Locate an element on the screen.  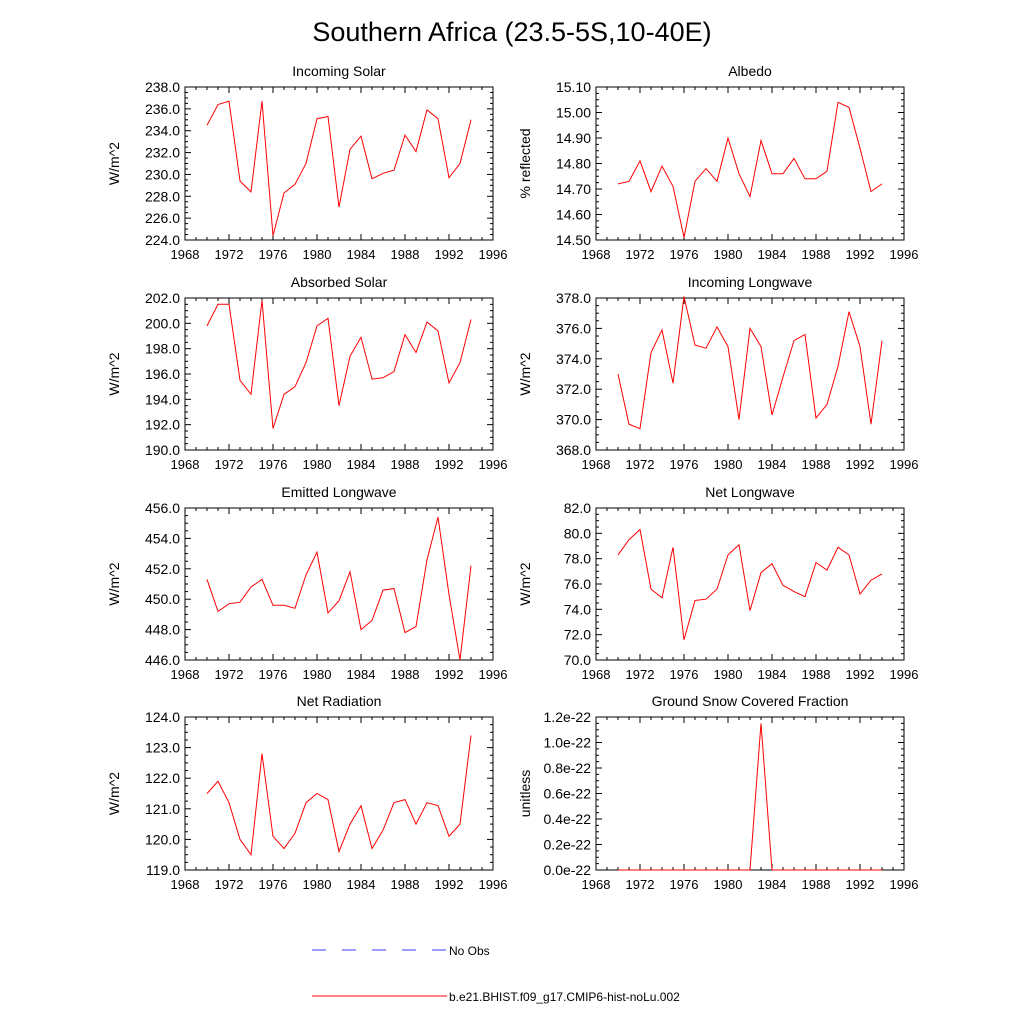
y-tick-label: 0.0e-22 is located at coordinates (568, 870).